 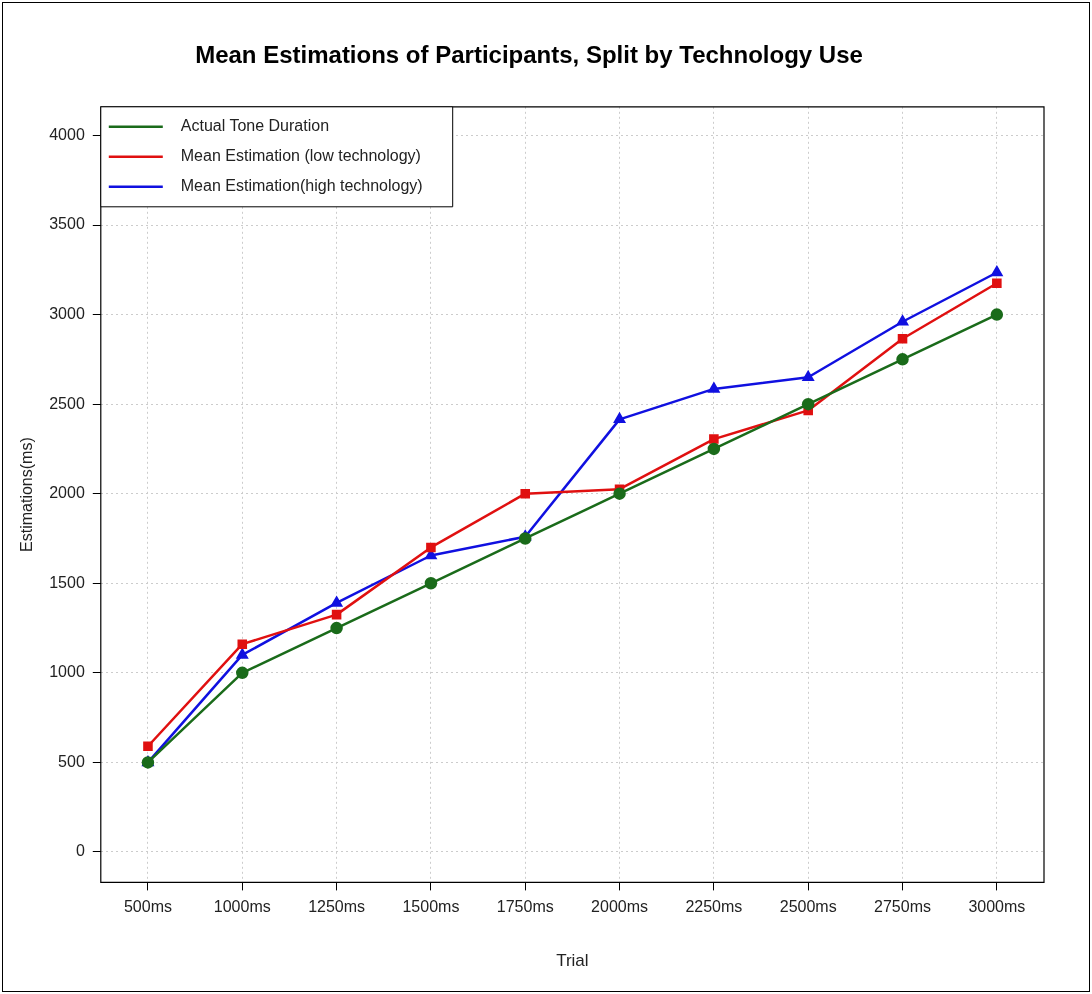 What do you see at coordinates (902, 907) in the screenshot?
I see `x-tick-label: 2750ms` at bounding box center [902, 907].